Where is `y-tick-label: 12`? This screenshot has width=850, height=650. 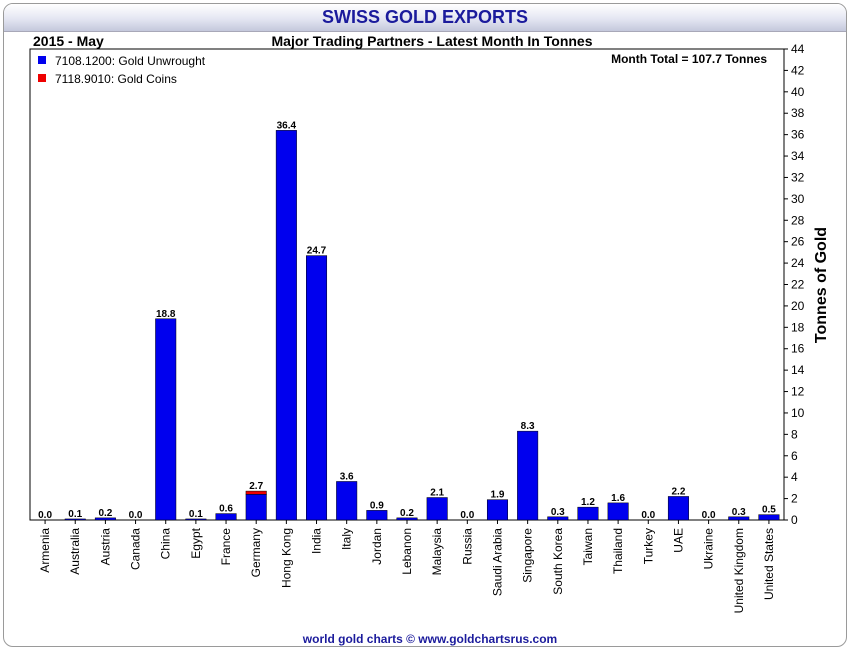 y-tick-label: 12 is located at coordinates (798, 392).